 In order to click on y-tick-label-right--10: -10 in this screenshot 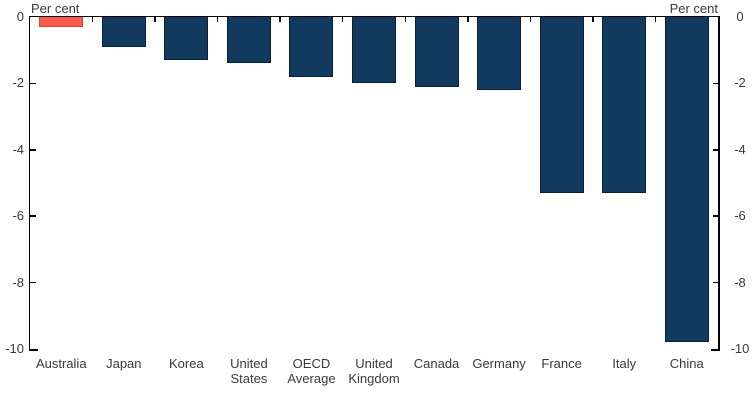, I will do `click(740, 348)`.